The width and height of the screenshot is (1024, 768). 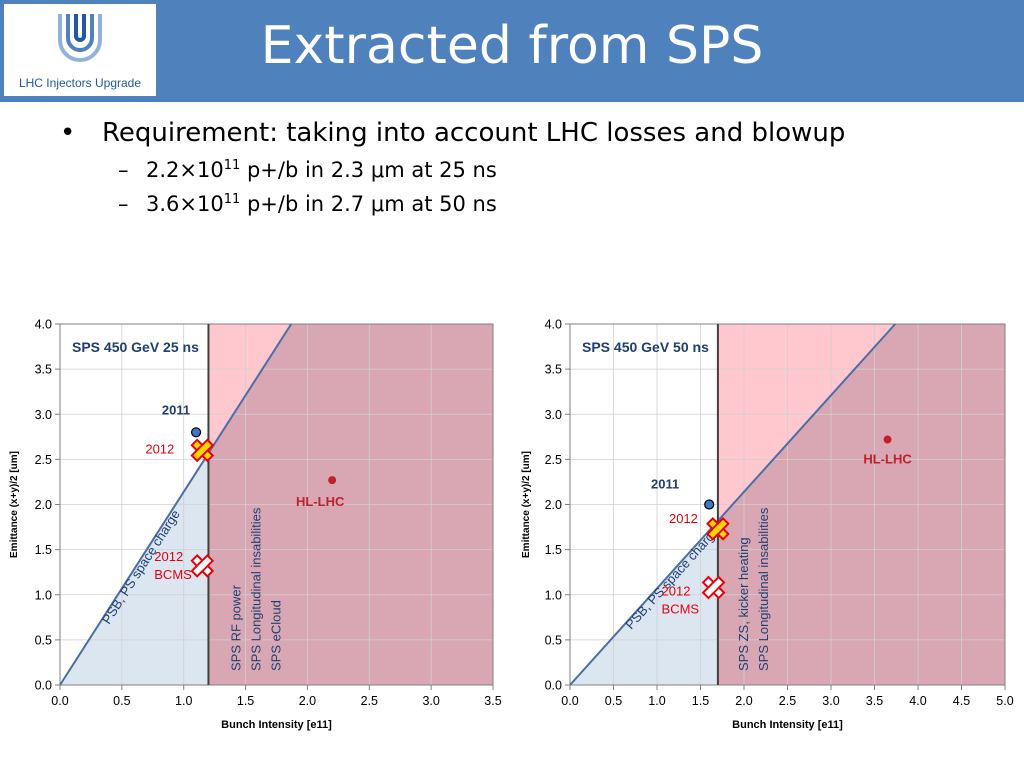 What do you see at coordinates (185, 204) in the screenshot?
I see `bullet-sub-2-pre: 3.6×10` at bounding box center [185, 204].